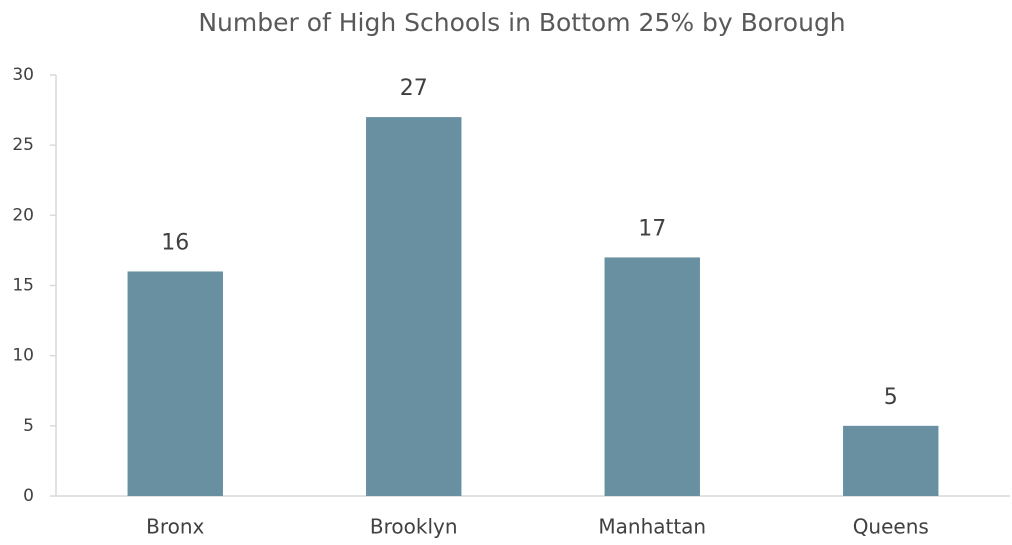 This screenshot has height=545, width=1012. Describe the element at coordinates (23, 286) in the screenshot. I see `y-tick-label: 15` at that location.